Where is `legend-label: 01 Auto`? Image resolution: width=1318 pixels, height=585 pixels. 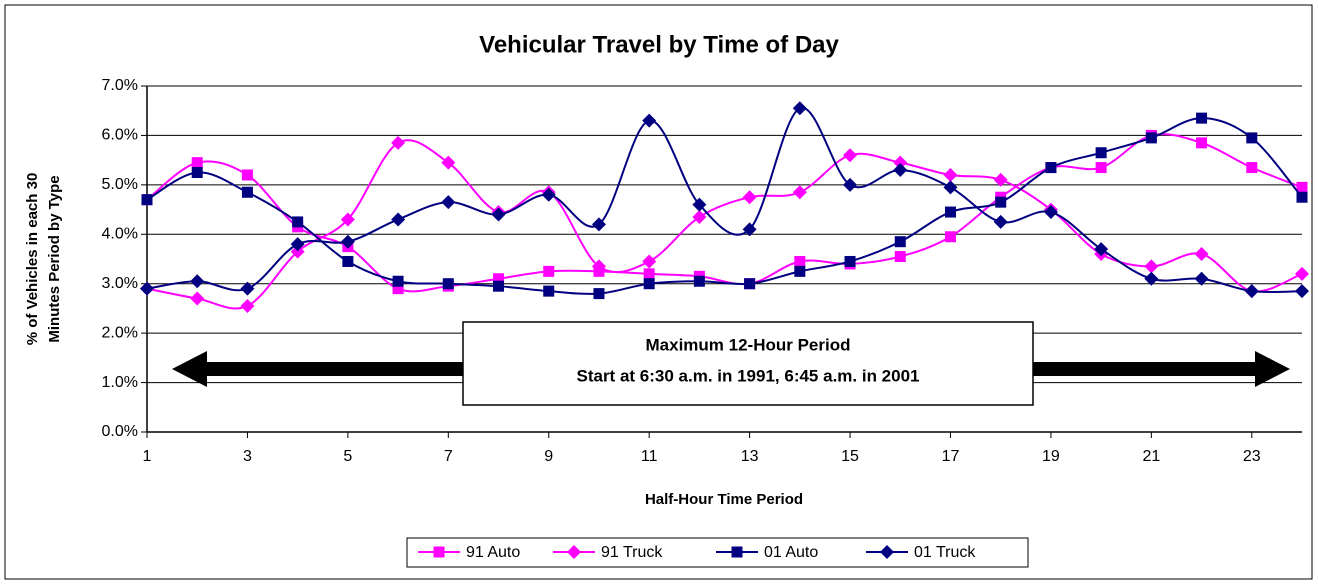
legend-label: 01 Auto is located at coordinates (791, 552).